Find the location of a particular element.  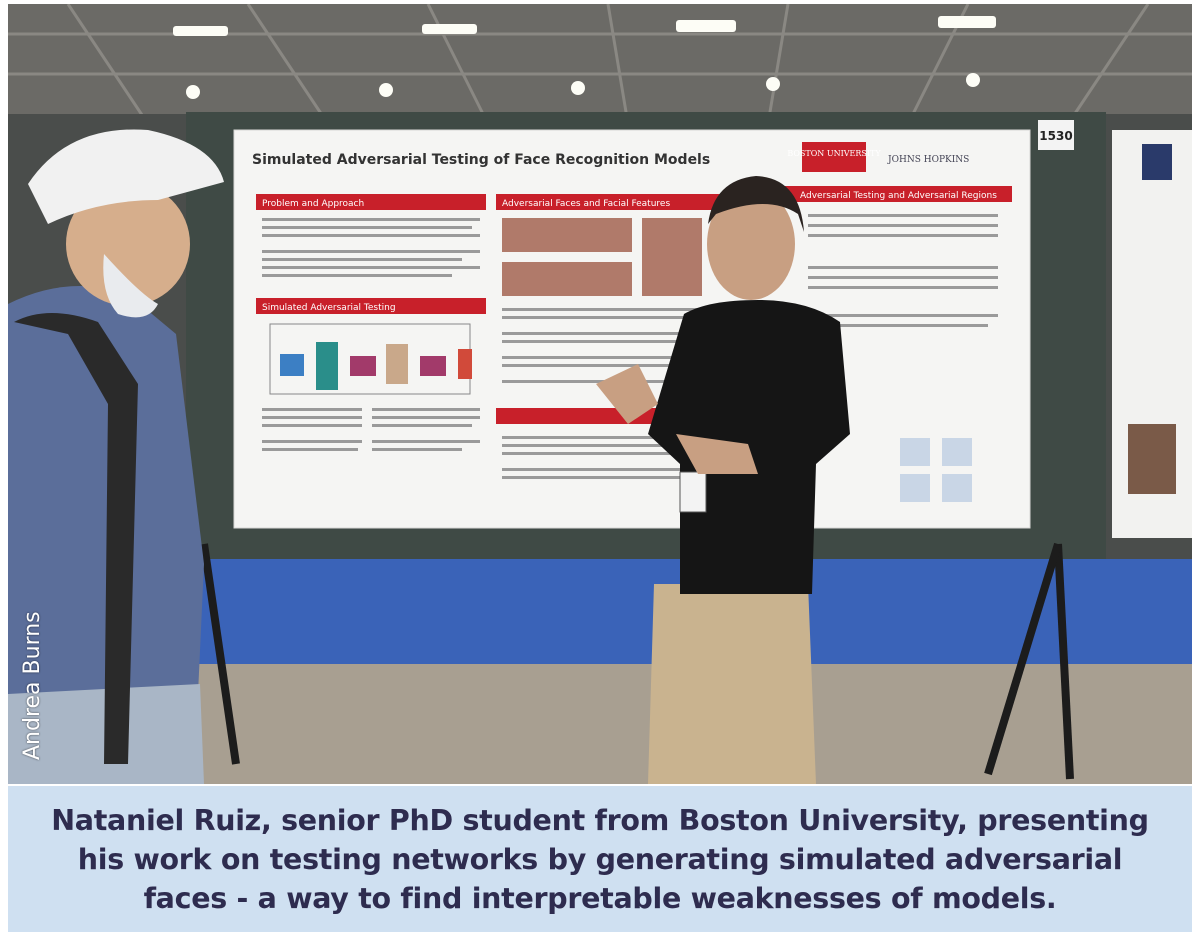

section-heading: Adversarial Faces and Facial Features is located at coordinates (586, 204).